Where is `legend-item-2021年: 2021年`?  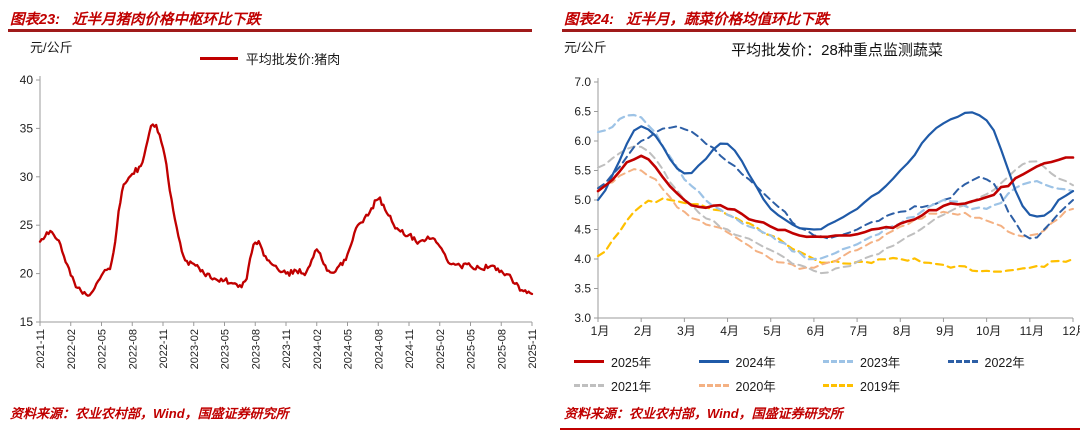
legend-item-2021年: 2021年 is located at coordinates (636, 385).